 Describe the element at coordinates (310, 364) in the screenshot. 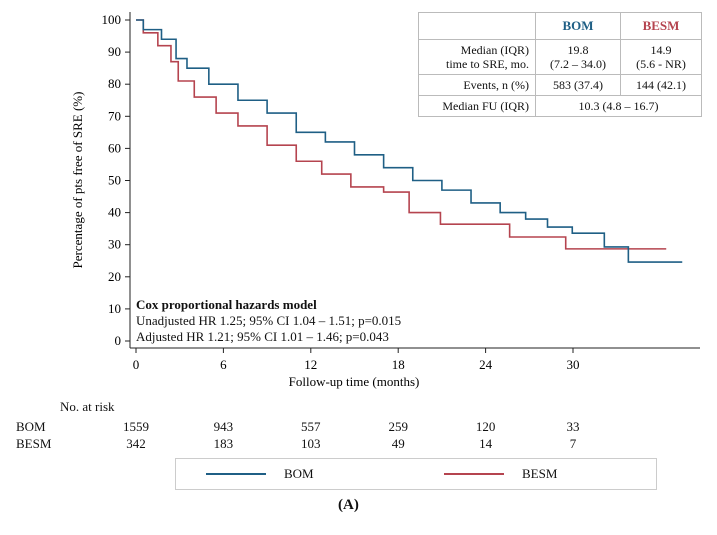

I see `x-tick-label: 12` at that location.